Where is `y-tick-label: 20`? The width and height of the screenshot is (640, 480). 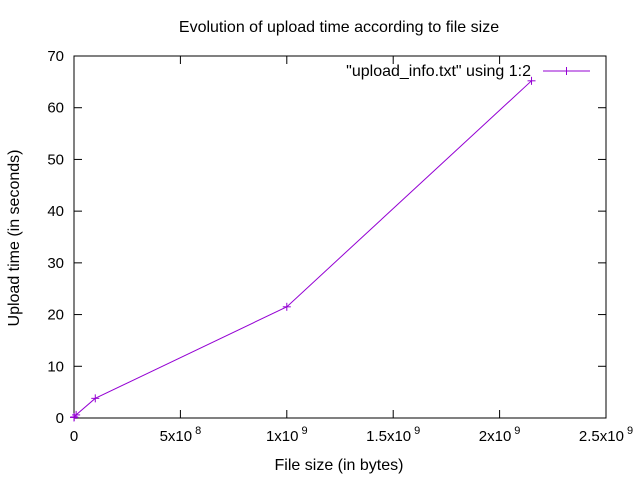
y-tick-label: 20 is located at coordinates (55, 315).